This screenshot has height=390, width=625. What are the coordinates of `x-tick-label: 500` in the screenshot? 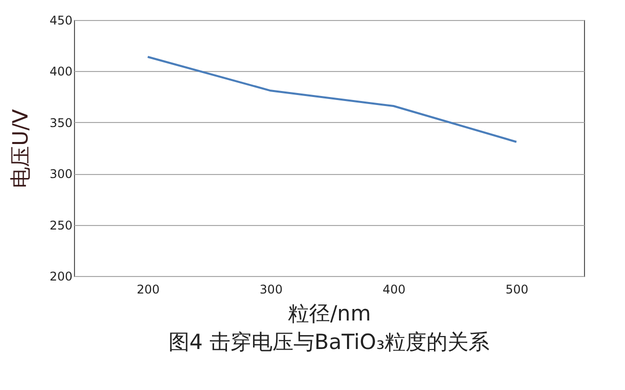 It's located at (516, 289).